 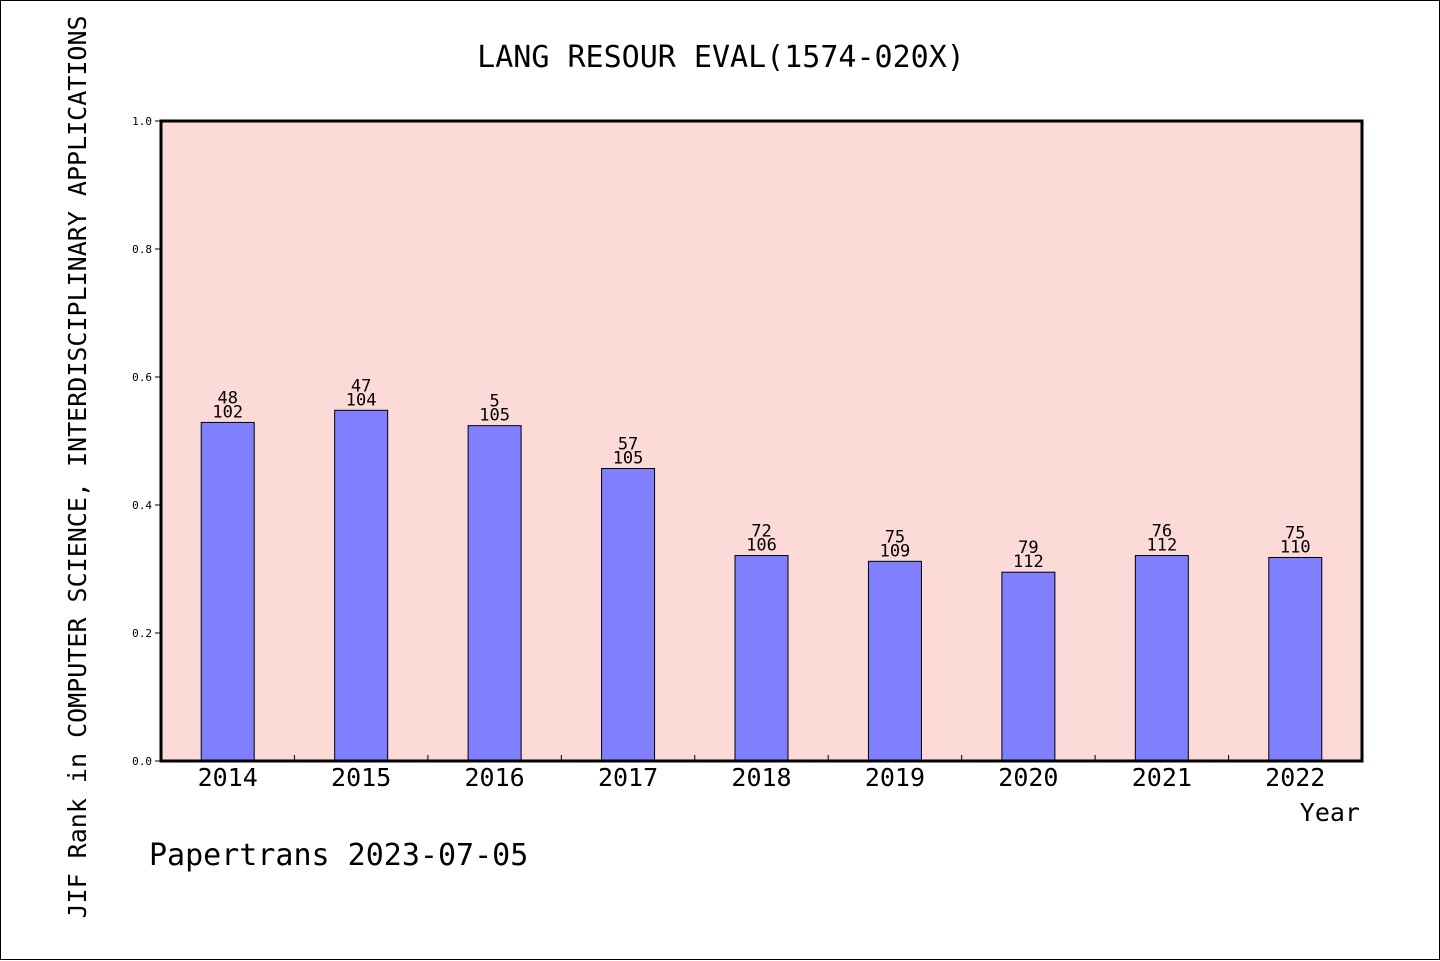 I want to click on bar-total-label: 106, so click(x=761, y=546).